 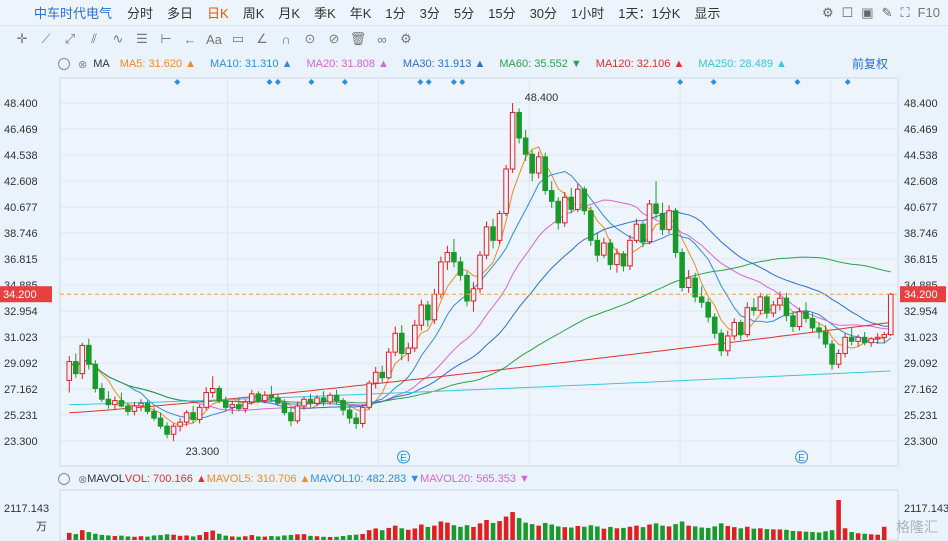 I want to click on ma-close-icon: ⊗, so click(x=83, y=64).